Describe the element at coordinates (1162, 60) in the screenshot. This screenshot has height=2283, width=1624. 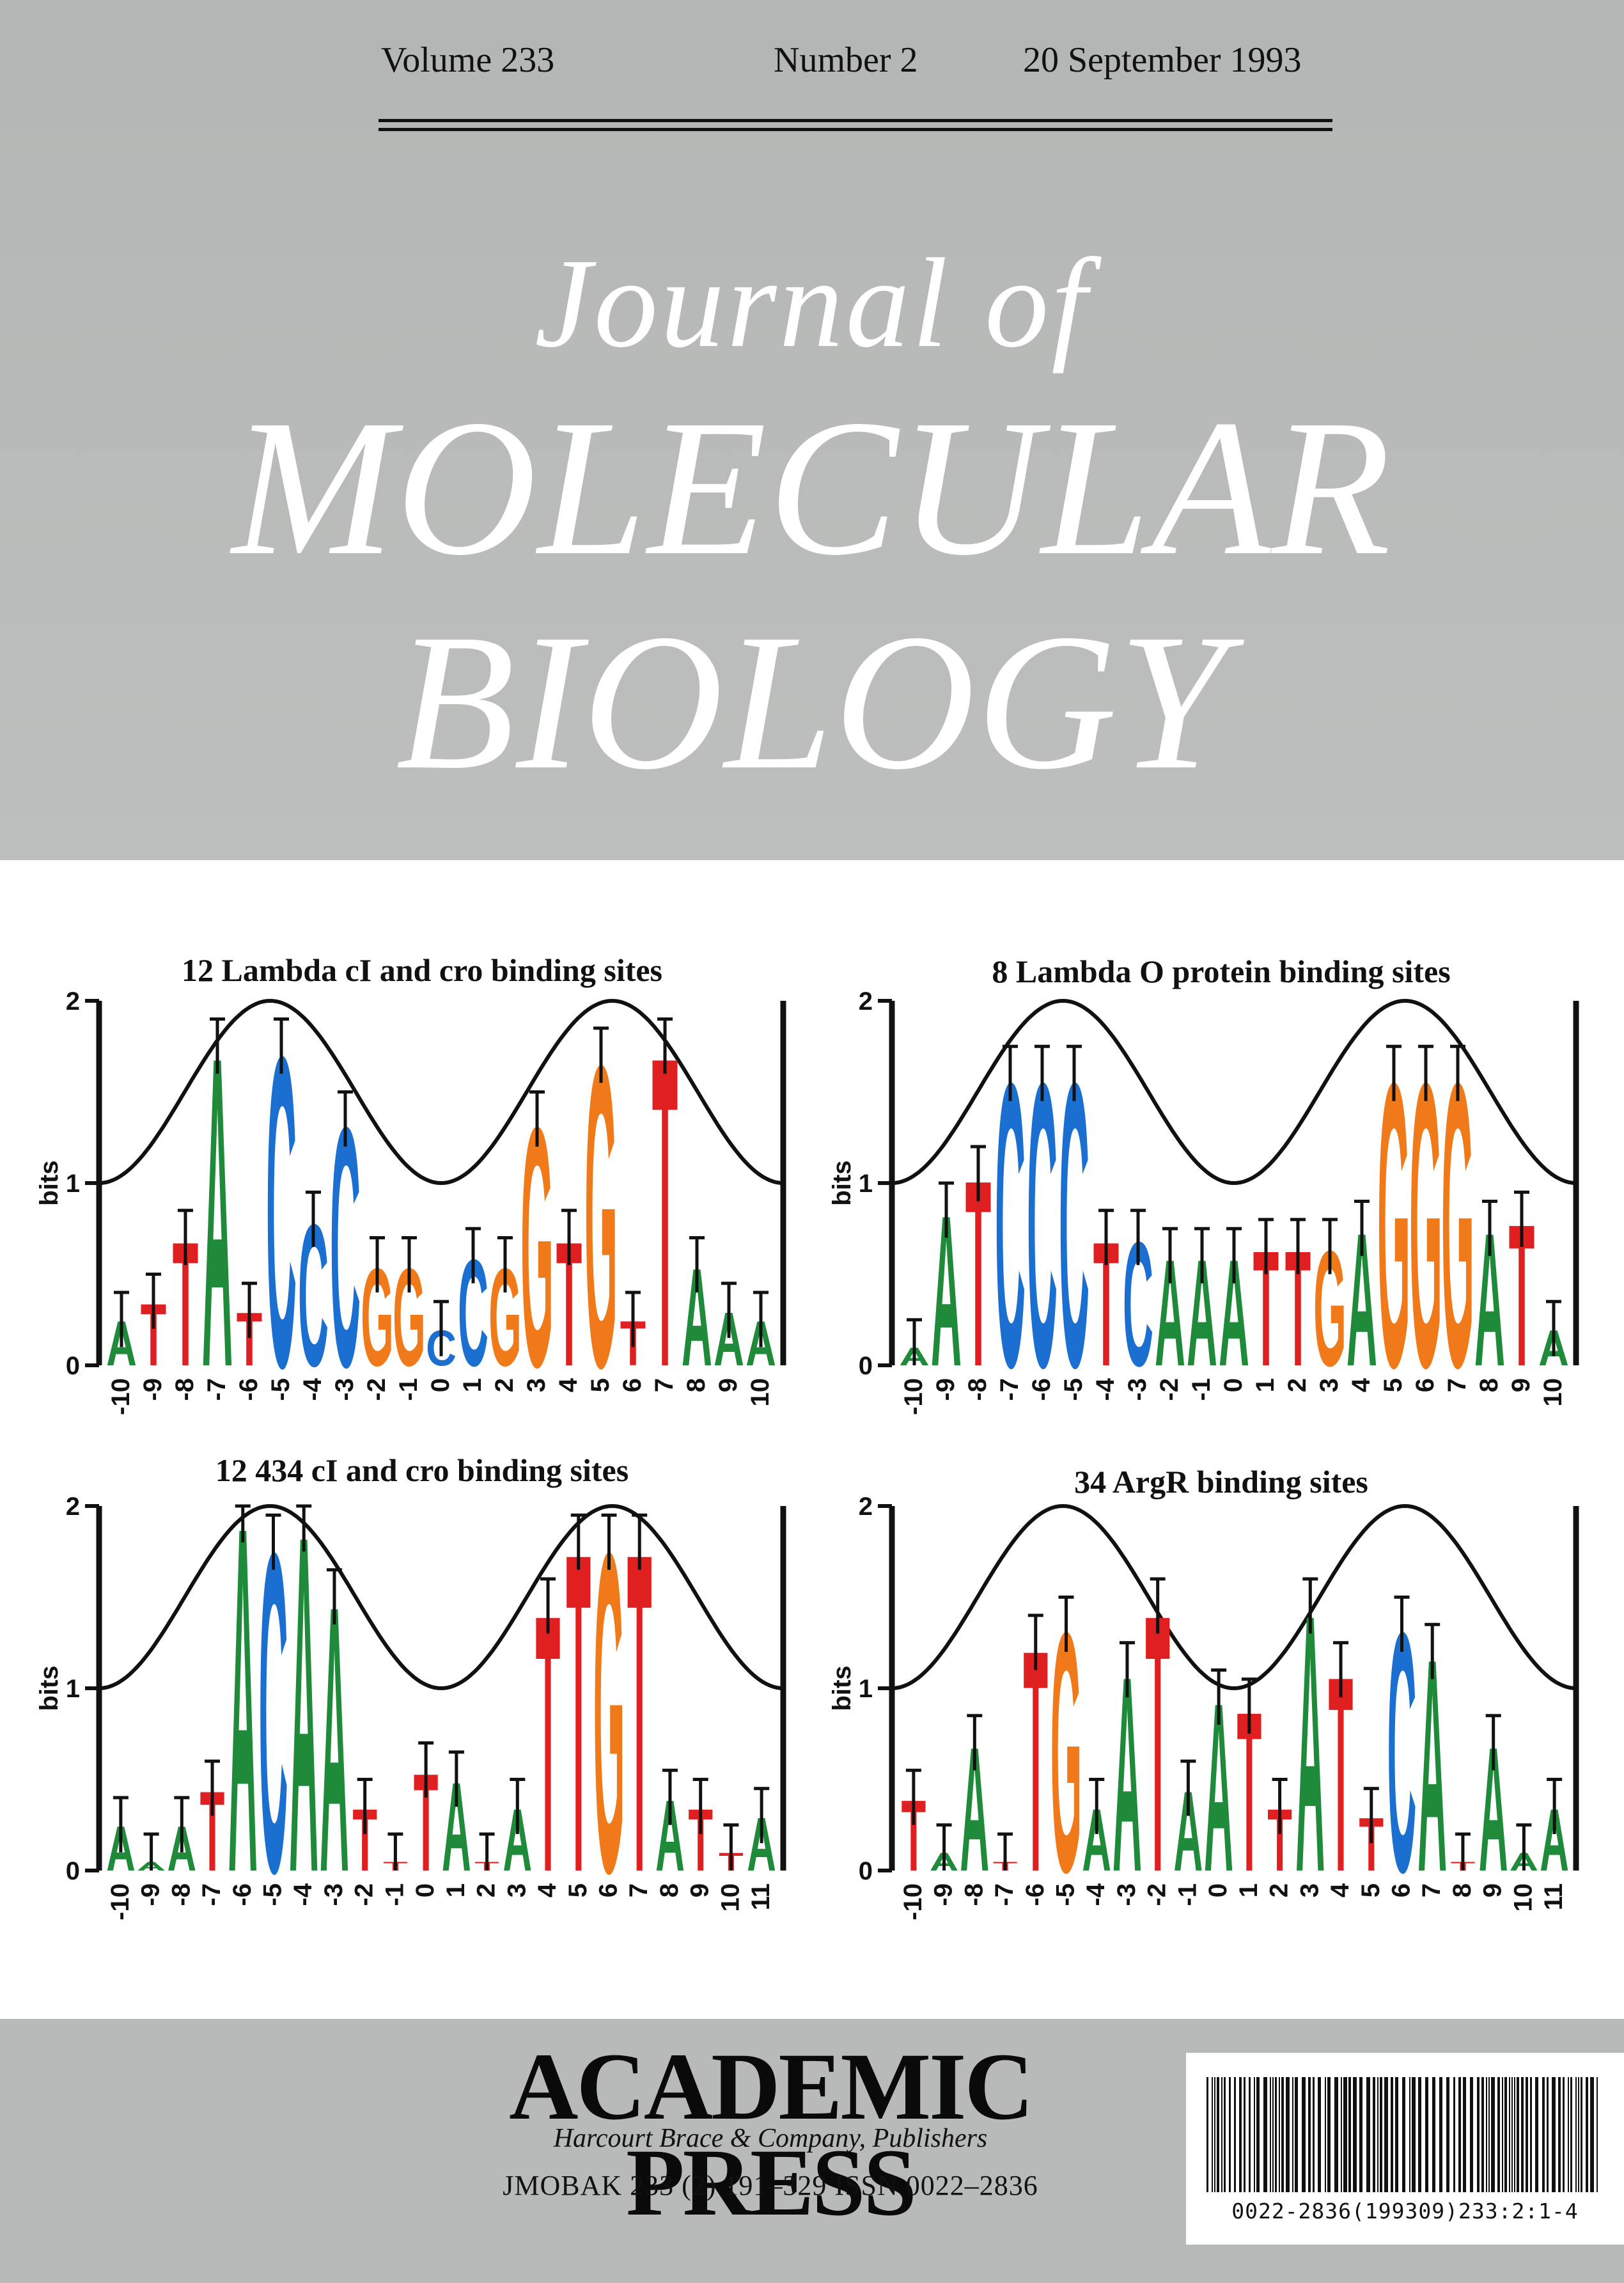
I see `issue-date: 20 September 1993` at that location.